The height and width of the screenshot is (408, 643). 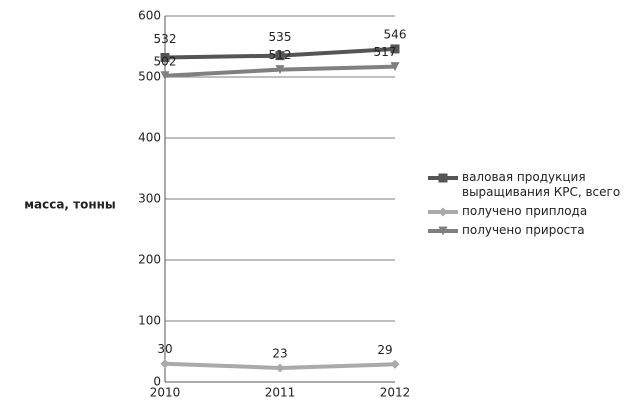 I want to click on y-tick-label: 100, so click(x=149, y=321).